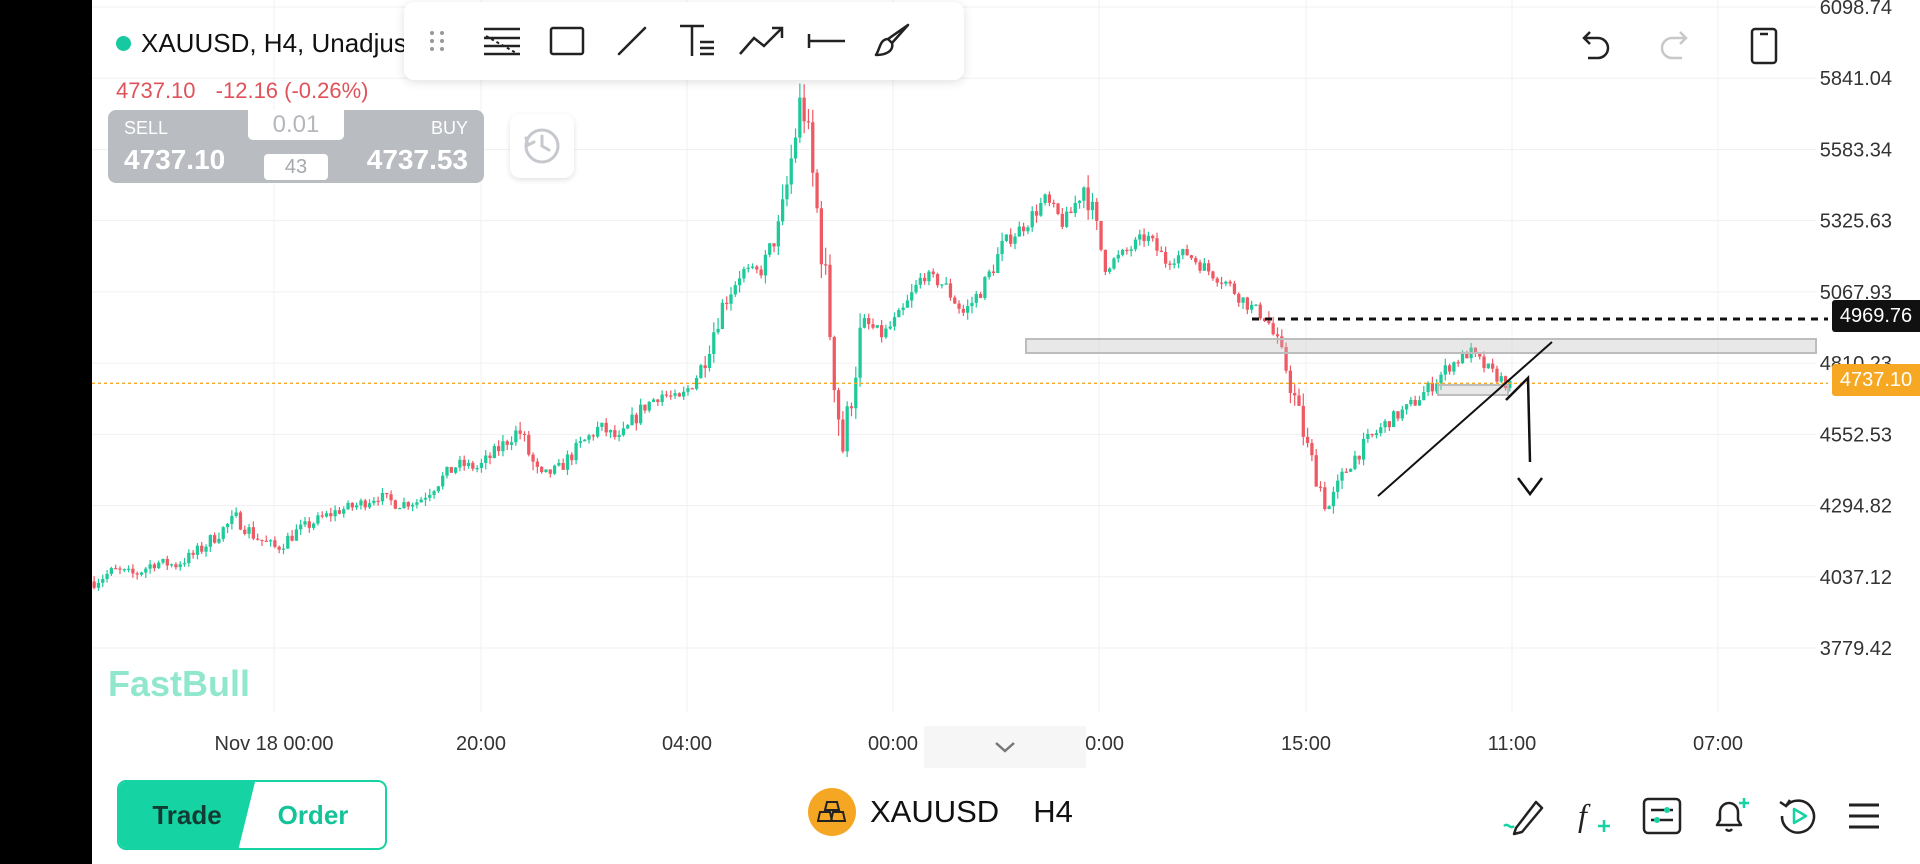 This screenshot has height=864, width=1920. Describe the element at coordinates (481, 744) in the screenshot. I see `x-axis-tick-label: 20:00` at that location.